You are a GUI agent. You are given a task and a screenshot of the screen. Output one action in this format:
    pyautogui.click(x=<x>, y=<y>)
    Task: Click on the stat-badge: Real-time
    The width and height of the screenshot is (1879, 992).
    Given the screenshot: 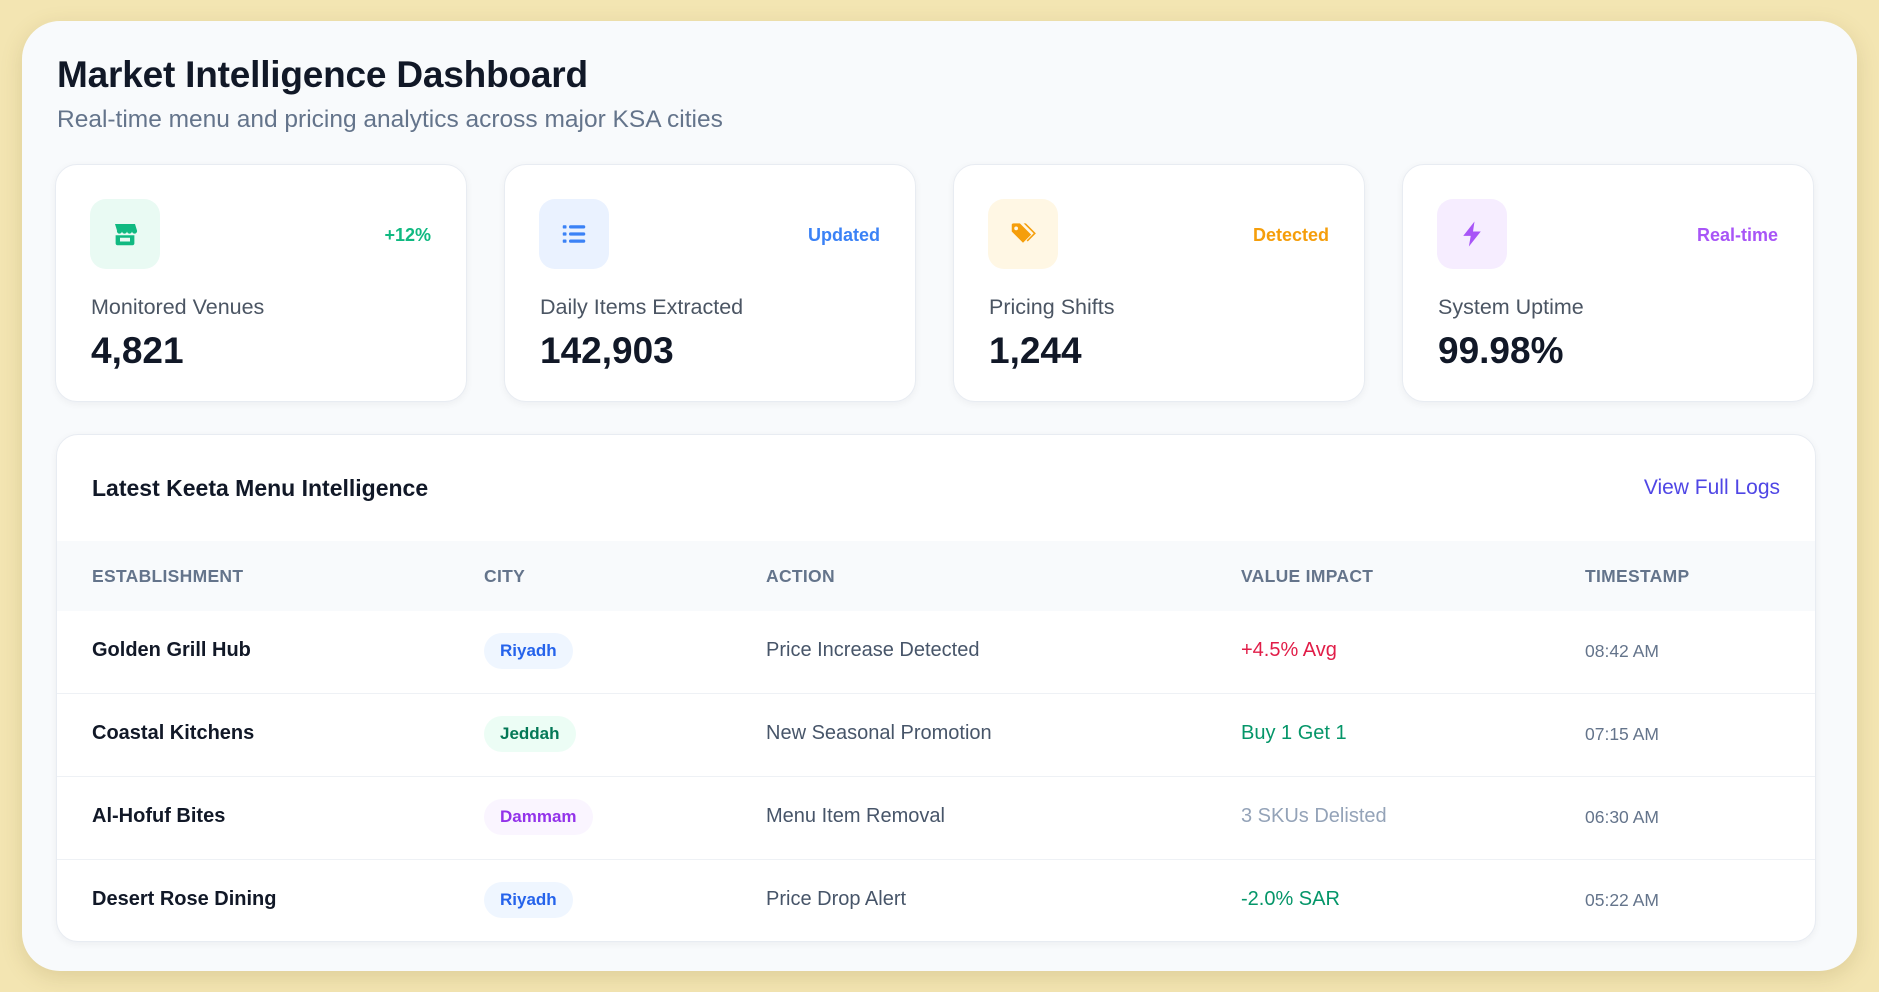 What is the action you would take?
    pyautogui.click(x=1737, y=235)
    